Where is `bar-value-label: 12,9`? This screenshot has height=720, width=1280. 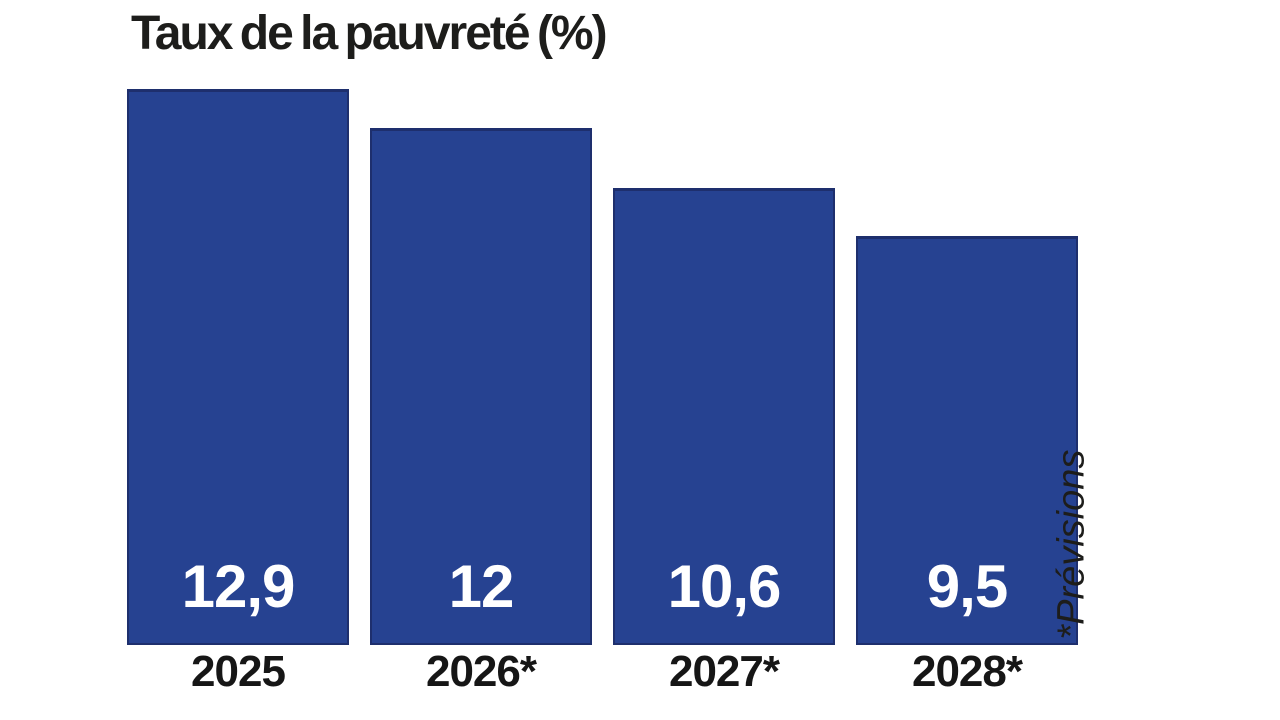 bar-value-label: 12,9 is located at coordinates (238, 586).